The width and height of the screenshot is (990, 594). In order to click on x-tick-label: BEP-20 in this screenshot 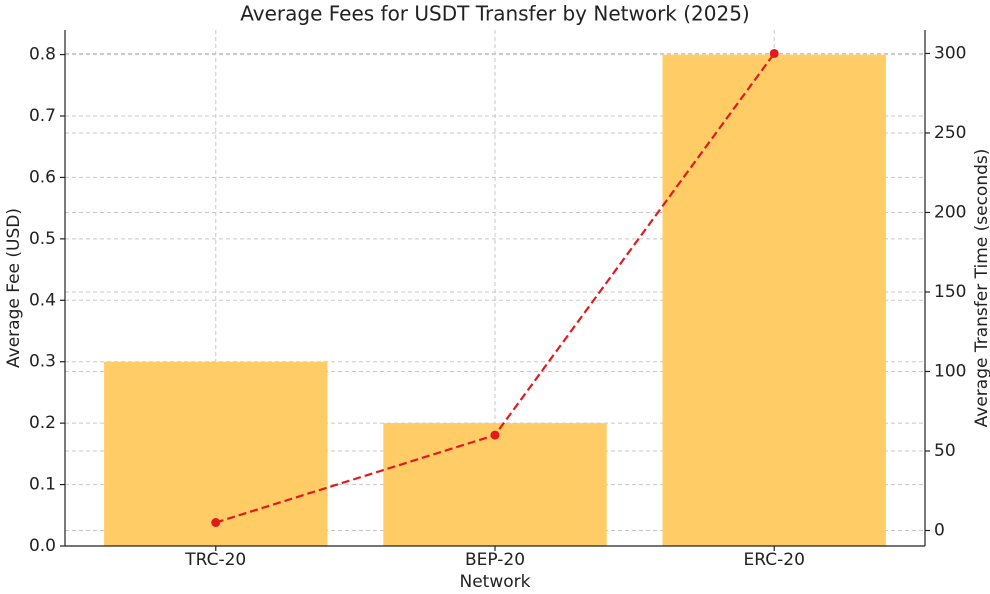, I will do `click(495, 560)`.